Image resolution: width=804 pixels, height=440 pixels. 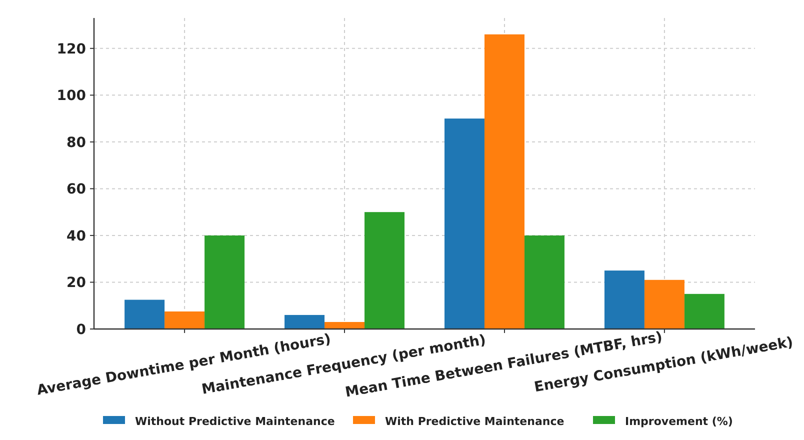 What do you see at coordinates (76, 283) in the screenshot?
I see `y-tick-label: 20` at bounding box center [76, 283].